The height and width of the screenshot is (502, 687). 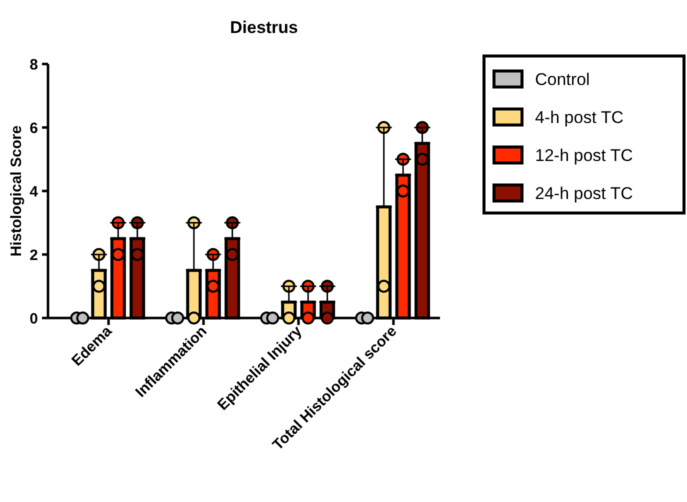 I want to click on y-tick-label: 8, so click(x=34, y=65).